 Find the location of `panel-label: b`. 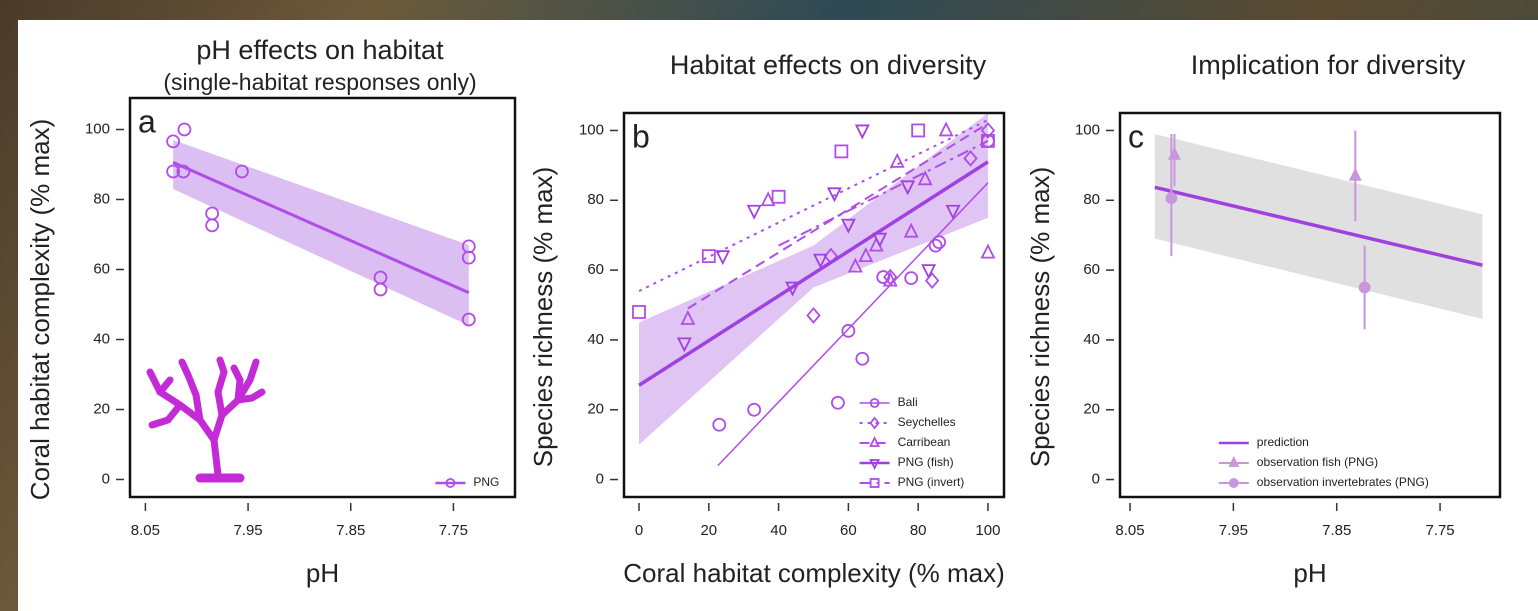

panel-label: b is located at coordinates (641, 136).